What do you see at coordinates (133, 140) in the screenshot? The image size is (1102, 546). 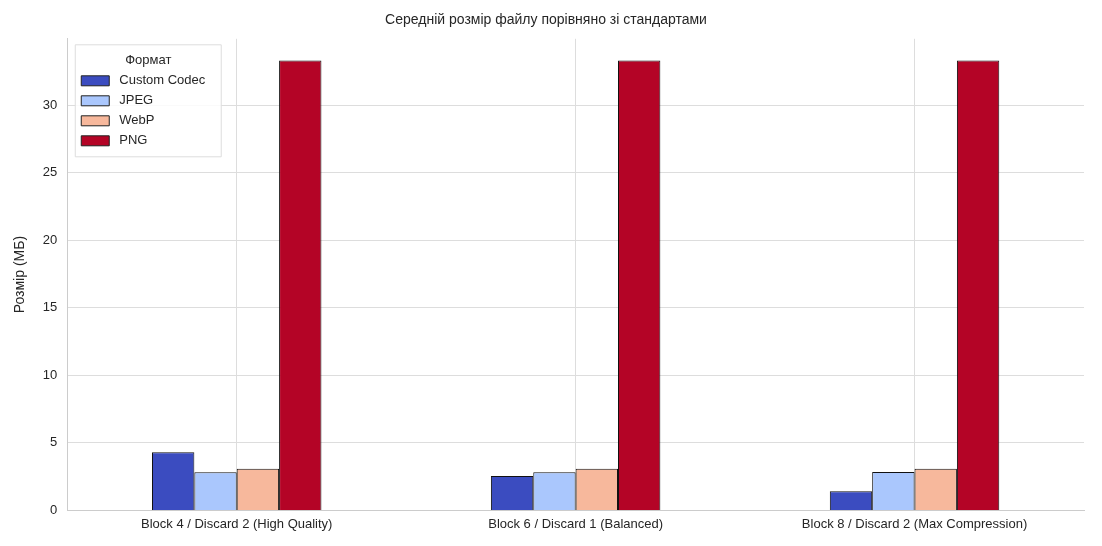 I see `legend-label: PNG` at bounding box center [133, 140].